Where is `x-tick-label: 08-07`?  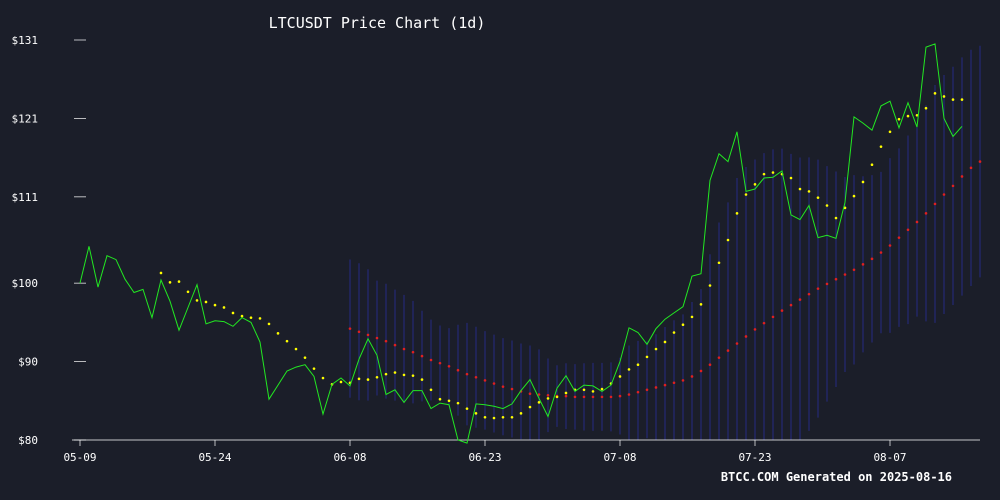 x-tick-label: 08-07 is located at coordinates (889, 457).